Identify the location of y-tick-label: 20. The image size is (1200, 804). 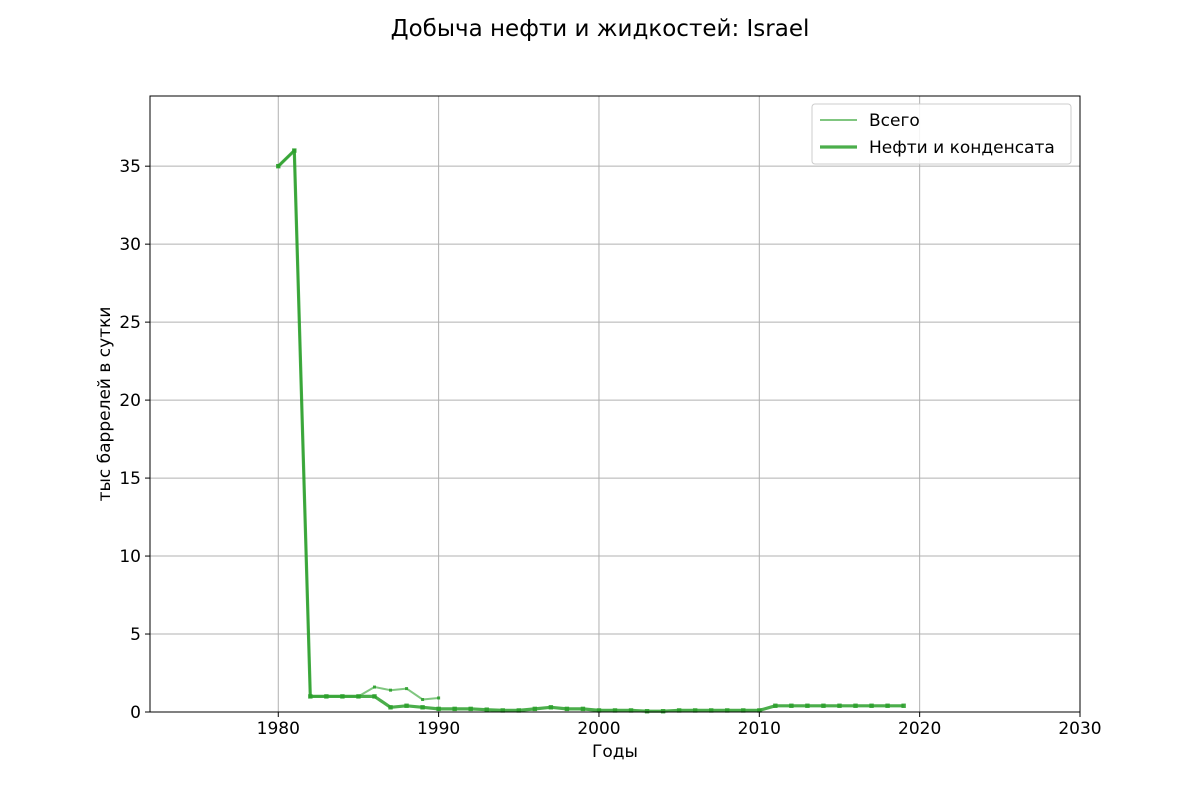
(130, 401).